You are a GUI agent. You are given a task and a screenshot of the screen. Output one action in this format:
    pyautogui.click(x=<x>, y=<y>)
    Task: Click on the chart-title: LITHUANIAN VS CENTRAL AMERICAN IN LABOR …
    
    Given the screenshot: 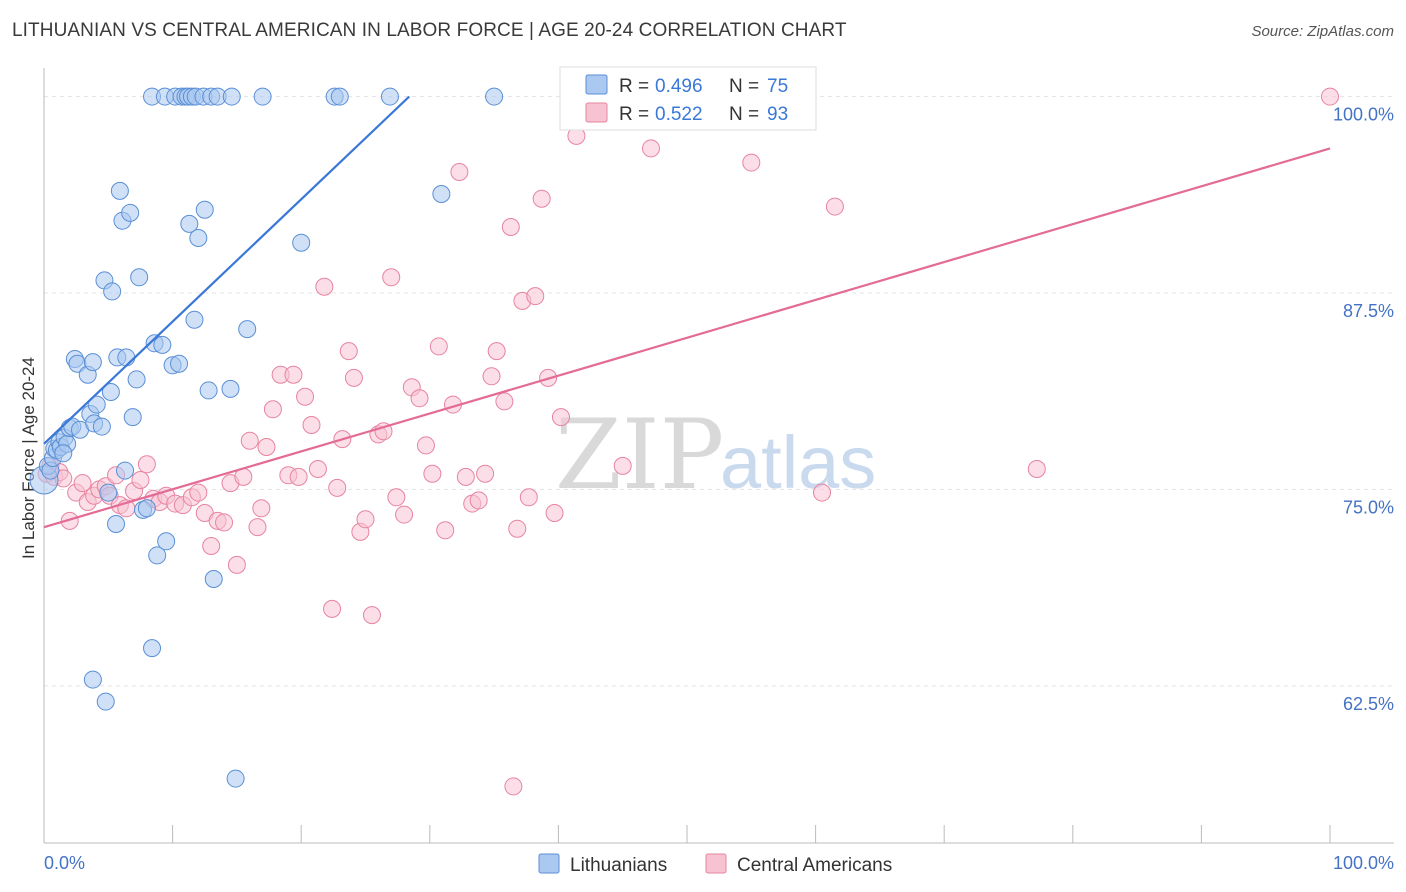 What is the action you would take?
    pyautogui.click(x=429, y=30)
    